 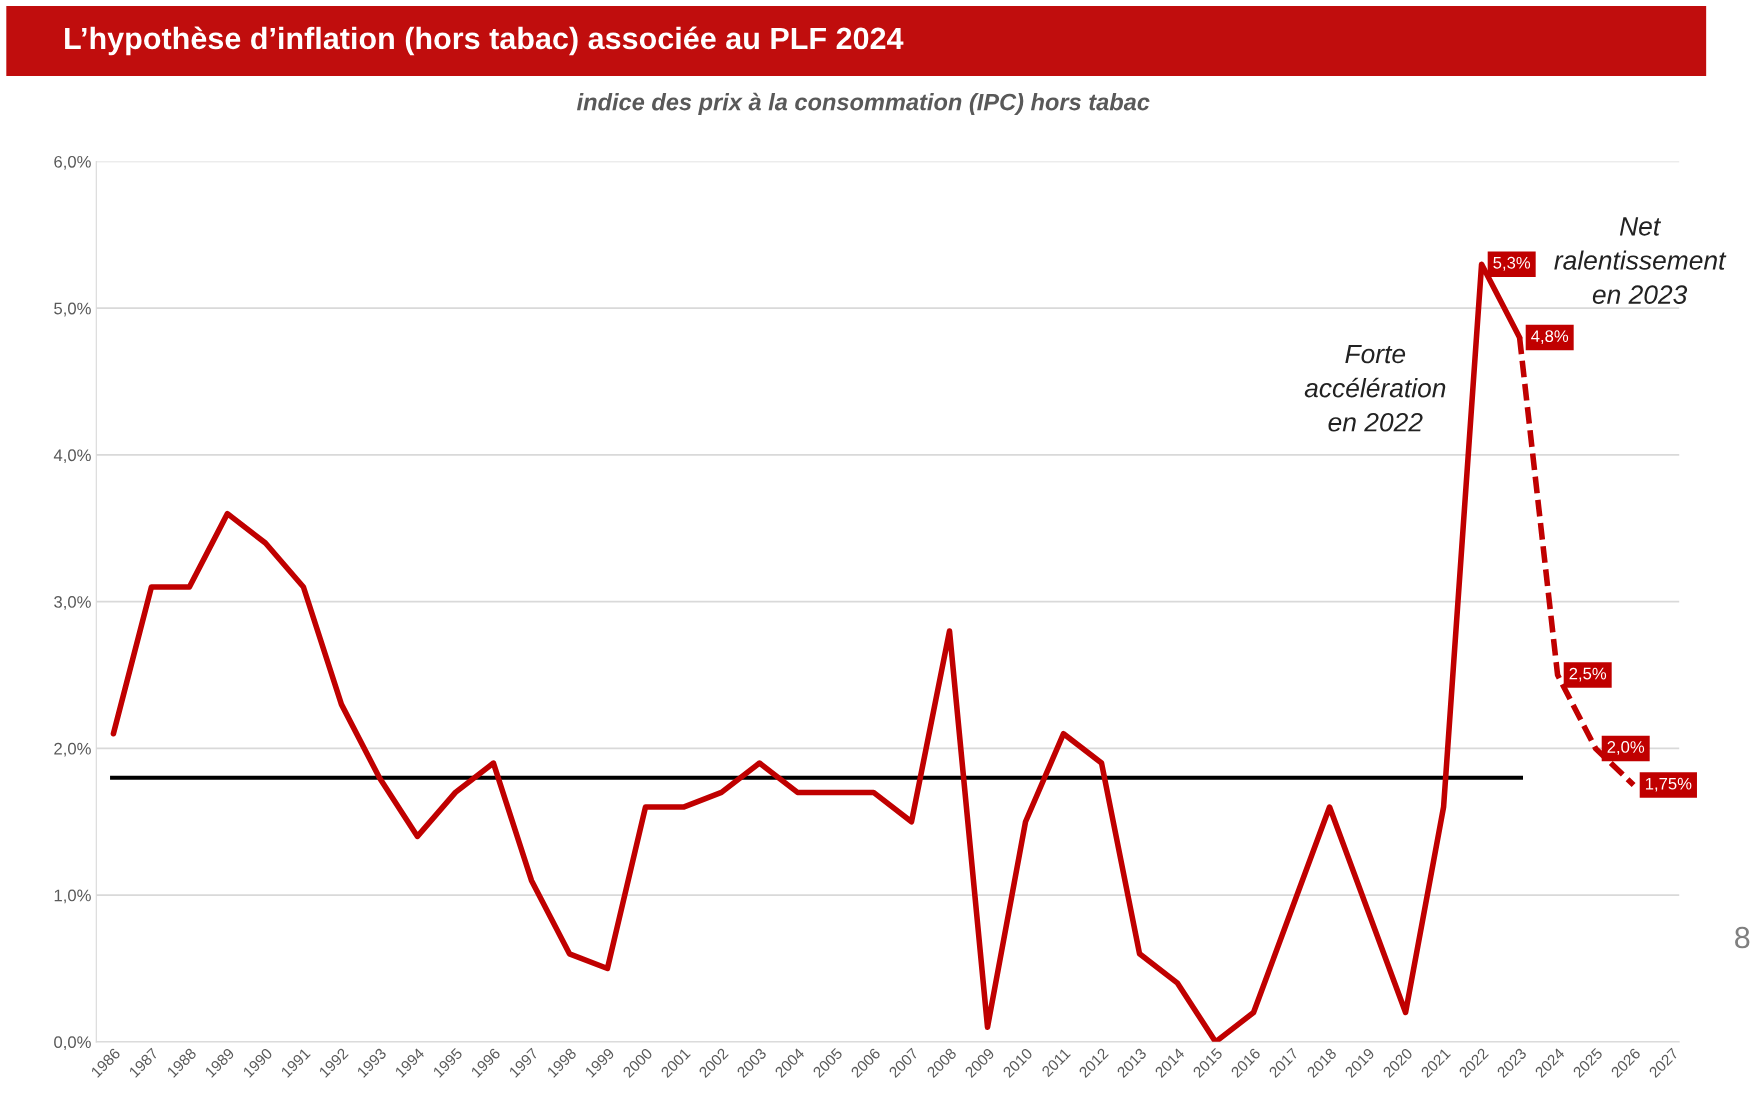 I want to click on chart-title: L’hypothèse d’inflation (hors tabac) associée au PLF 2024, so click(x=484, y=41).